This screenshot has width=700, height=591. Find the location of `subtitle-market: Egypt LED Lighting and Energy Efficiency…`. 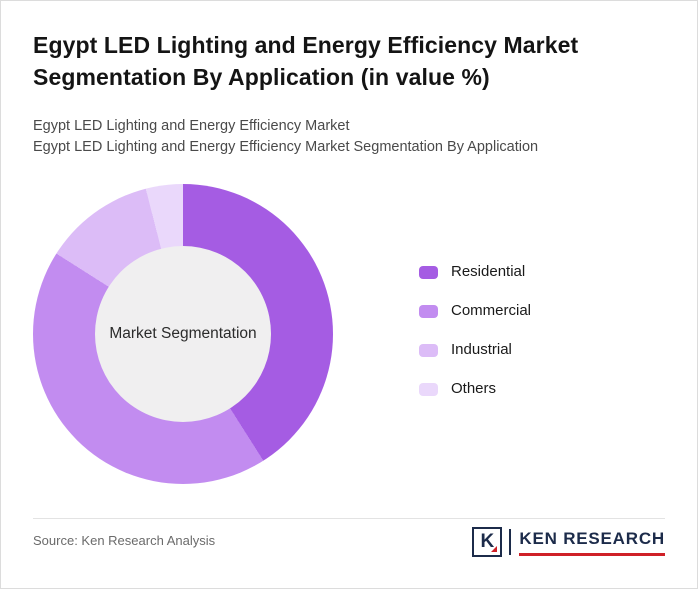

subtitle-market: Egypt LED Lighting and Energy Efficiency… is located at coordinates (191, 126).